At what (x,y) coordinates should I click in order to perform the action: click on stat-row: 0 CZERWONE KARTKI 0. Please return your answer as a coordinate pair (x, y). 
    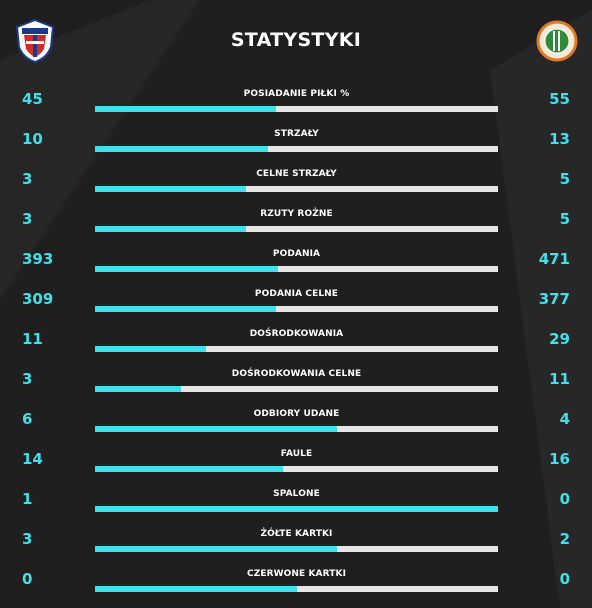
    Looking at the image, I should click on (296, 578).